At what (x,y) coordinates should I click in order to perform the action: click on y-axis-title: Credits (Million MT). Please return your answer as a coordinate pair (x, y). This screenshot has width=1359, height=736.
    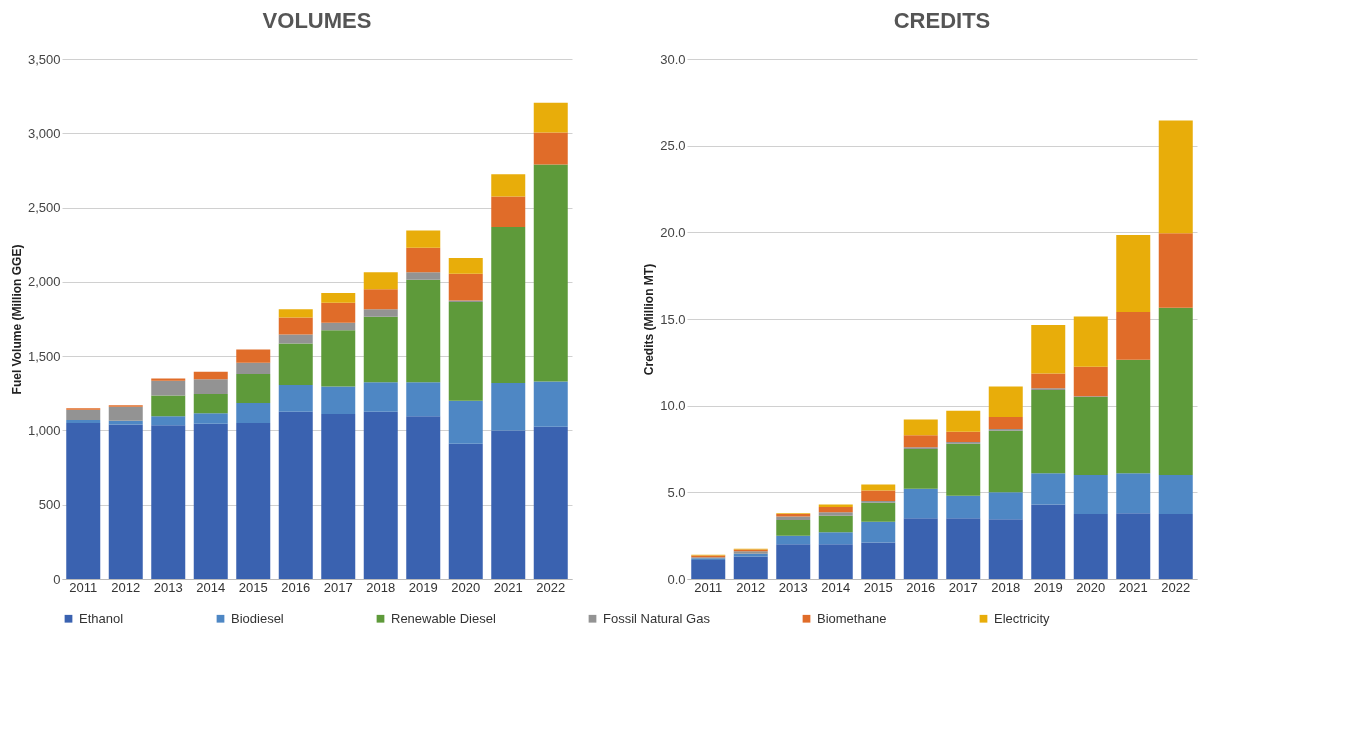
    Looking at the image, I should click on (649, 319).